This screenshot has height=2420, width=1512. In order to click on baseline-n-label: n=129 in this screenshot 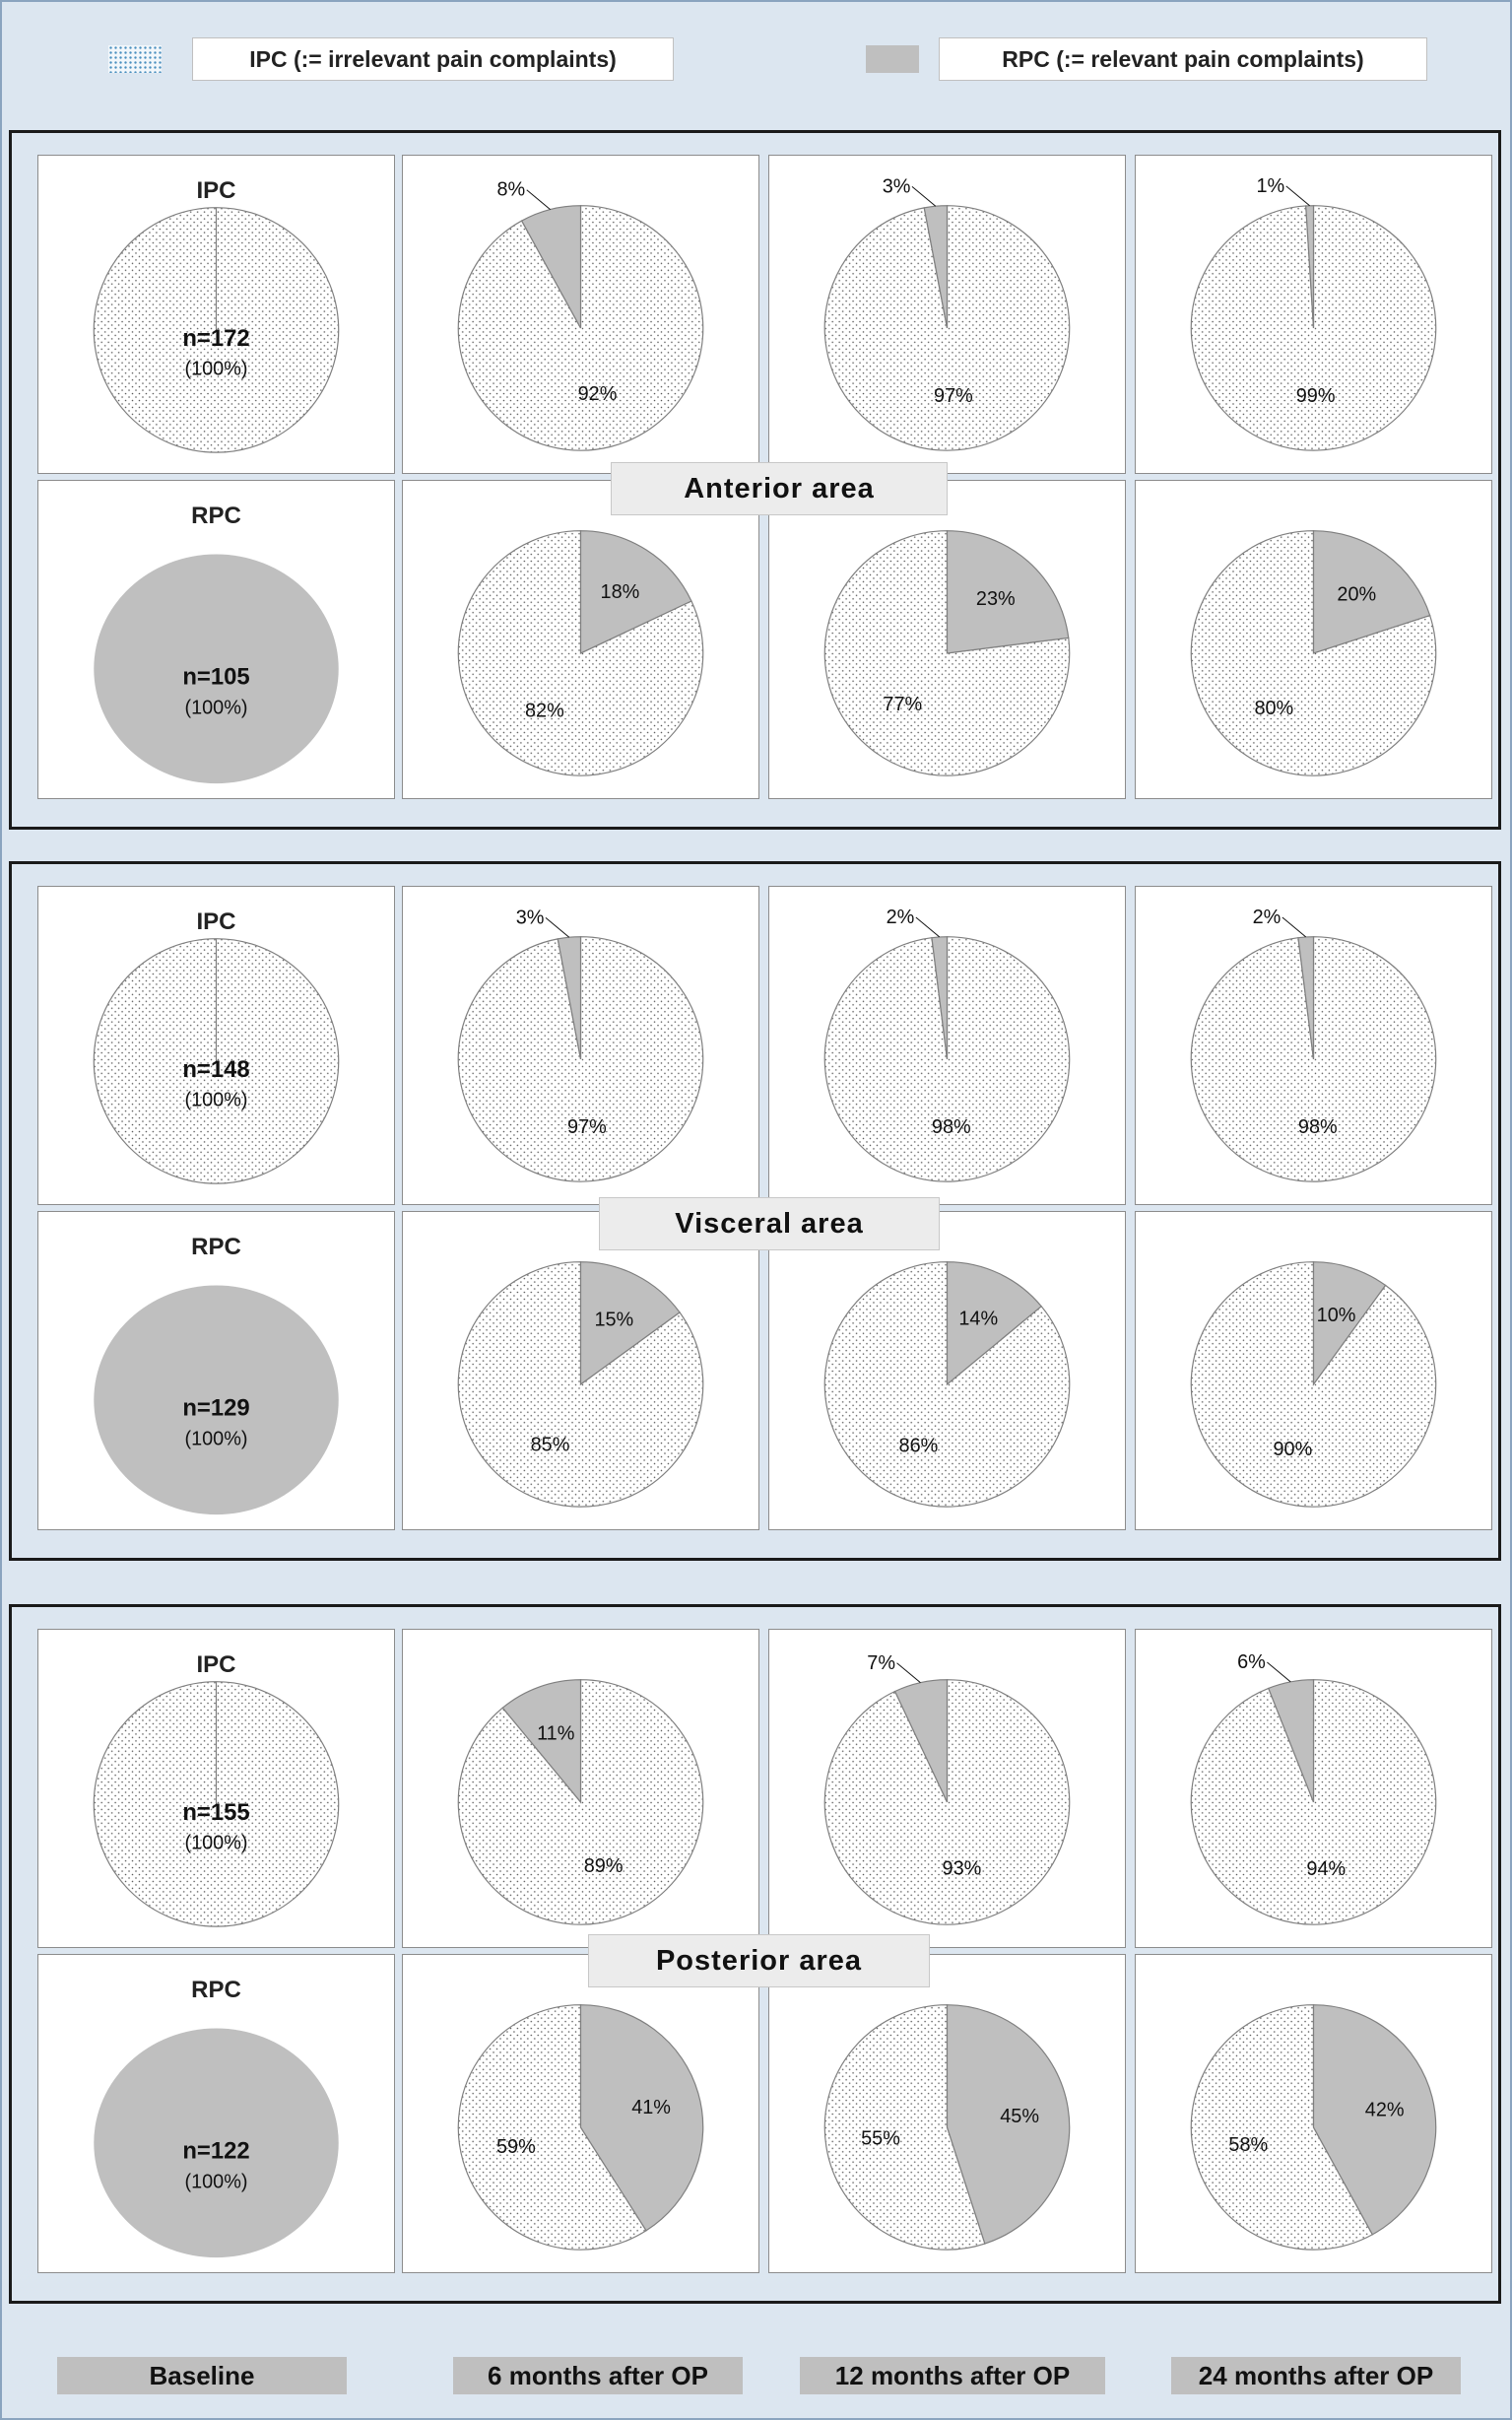, I will do `click(215, 1408)`.